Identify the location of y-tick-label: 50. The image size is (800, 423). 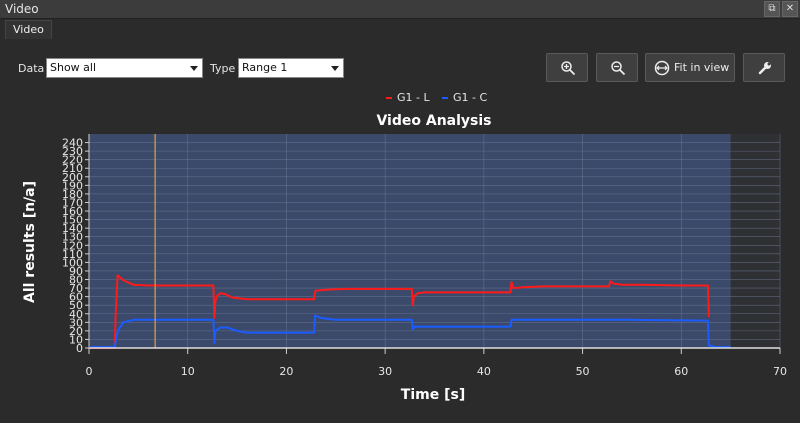
(76, 305).